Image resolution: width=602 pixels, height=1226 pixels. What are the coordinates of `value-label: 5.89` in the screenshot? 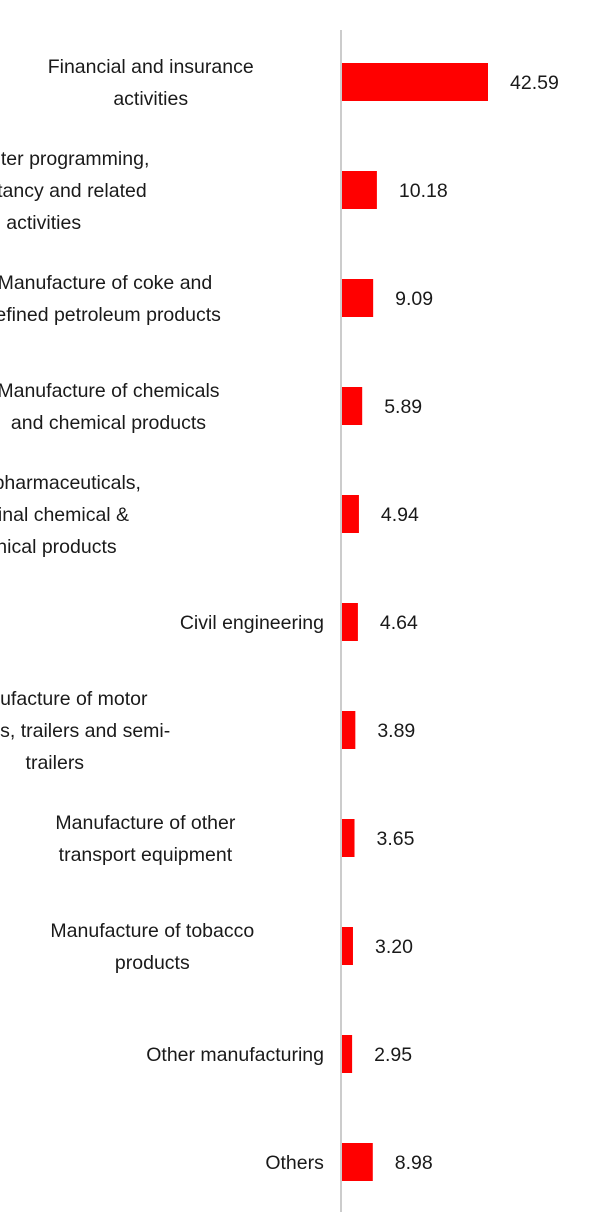 It's located at (403, 407).